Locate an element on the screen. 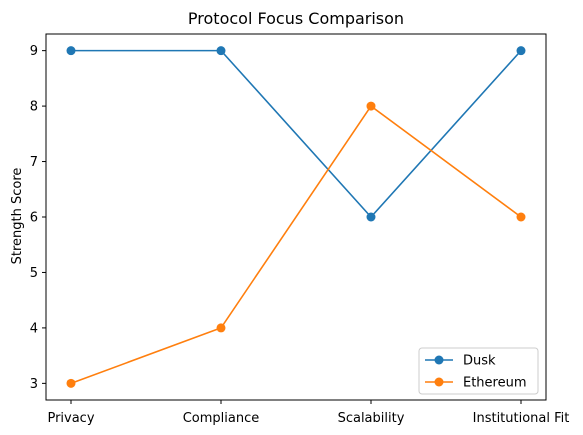 This screenshot has height=435, width=583. y-tick-label: 3 is located at coordinates (34, 384).